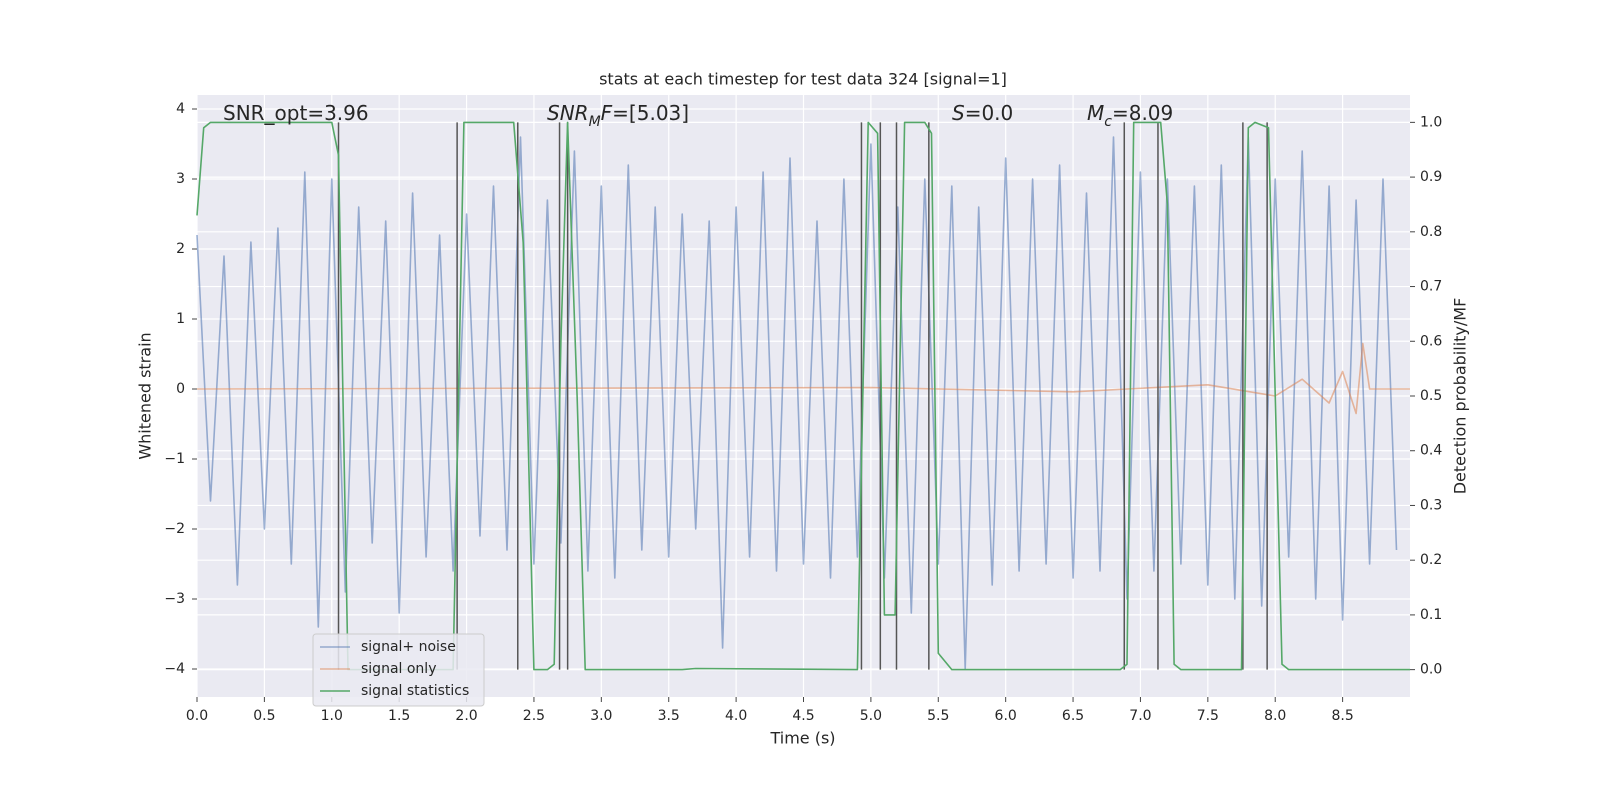 The width and height of the screenshot is (1600, 800). Describe the element at coordinates (803, 378) in the screenshot. I see `series-line` at that location.